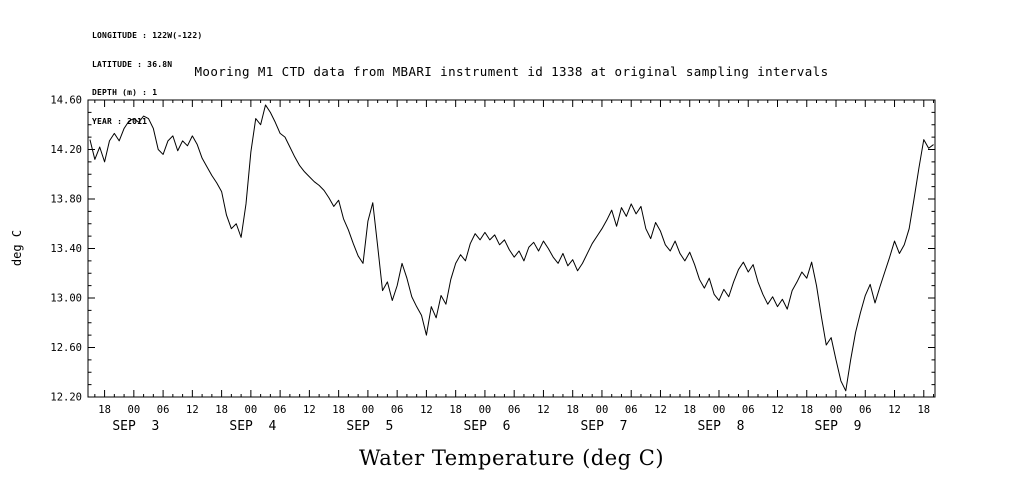  What do you see at coordinates (66, 299) in the screenshot?
I see `y-tick-label: 13.00` at bounding box center [66, 299].